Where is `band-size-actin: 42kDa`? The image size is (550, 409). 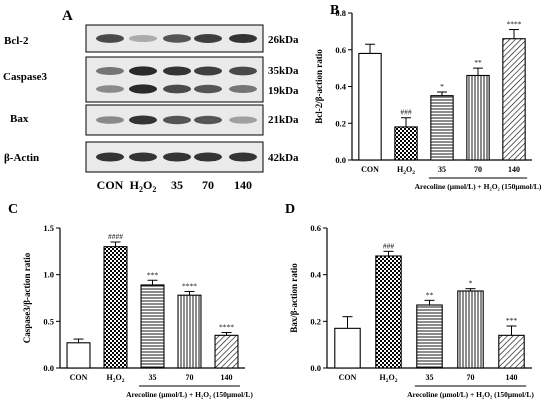
band-size-actin: 42kDa is located at coordinates (283, 158).